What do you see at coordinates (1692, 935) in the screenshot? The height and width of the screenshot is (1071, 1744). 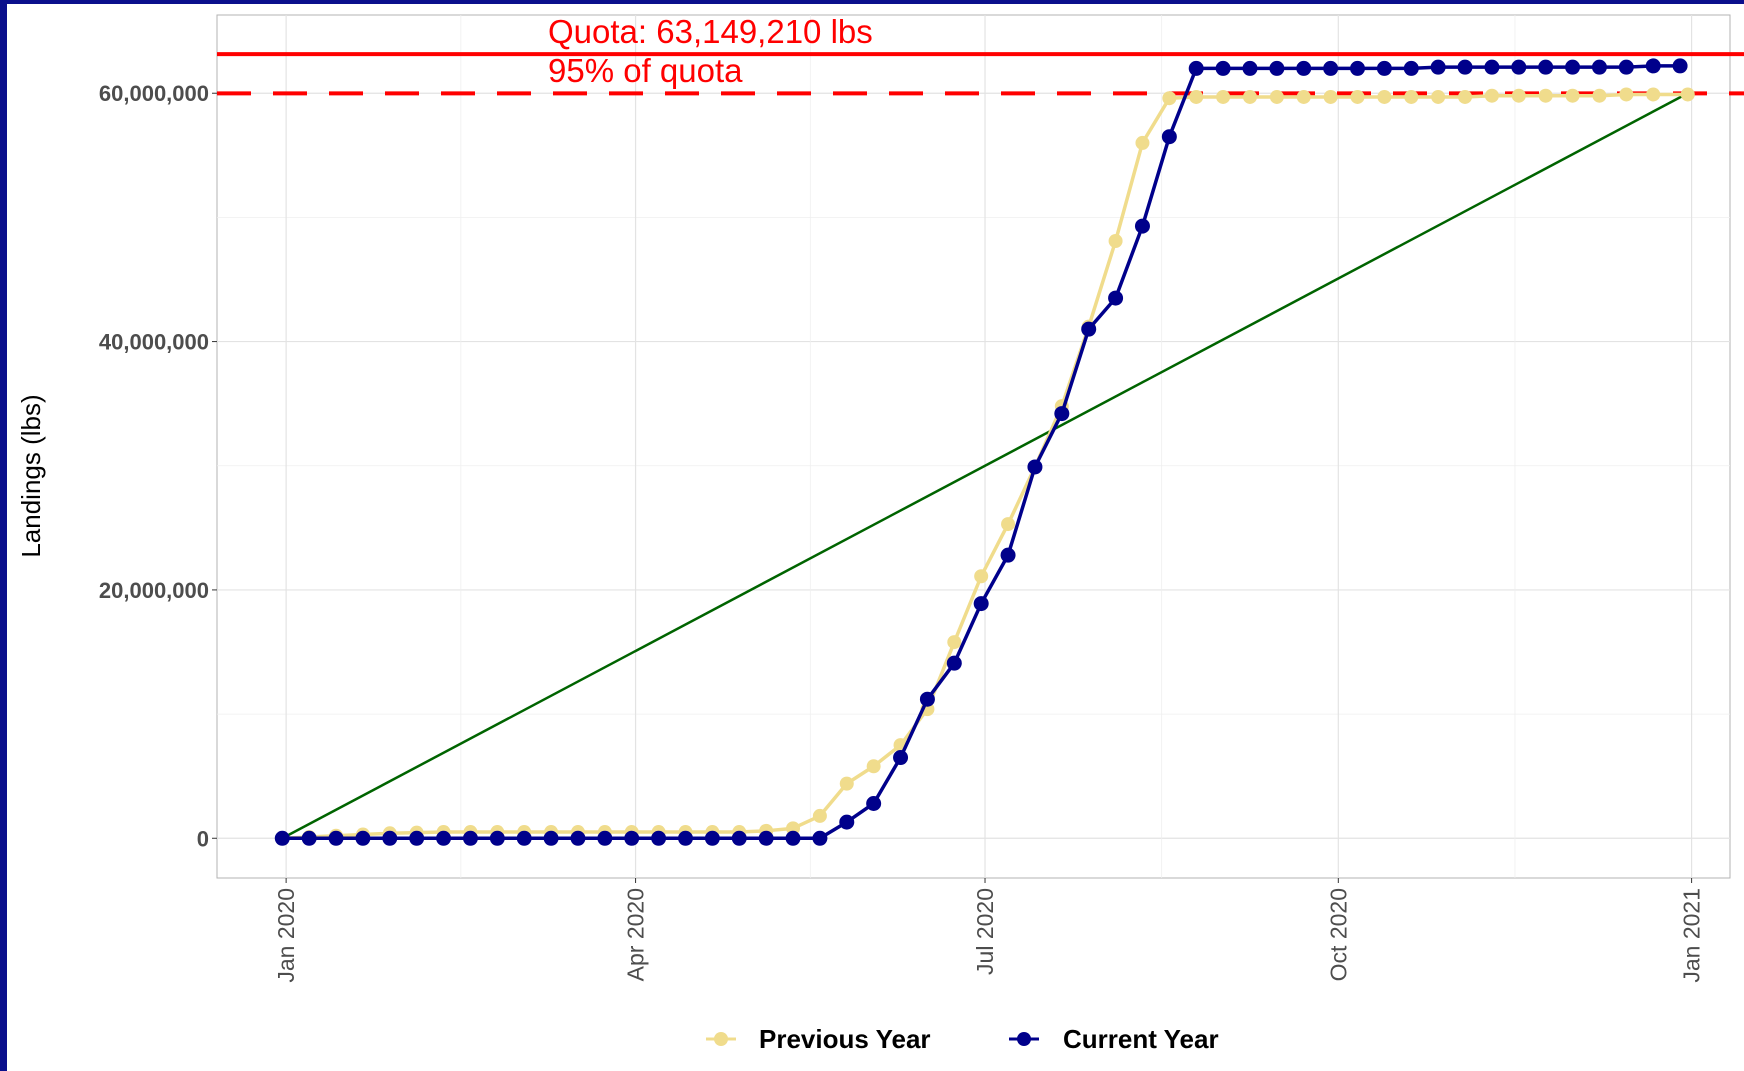 I see `x-tick-label: Jan 2021` at bounding box center [1692, 935].